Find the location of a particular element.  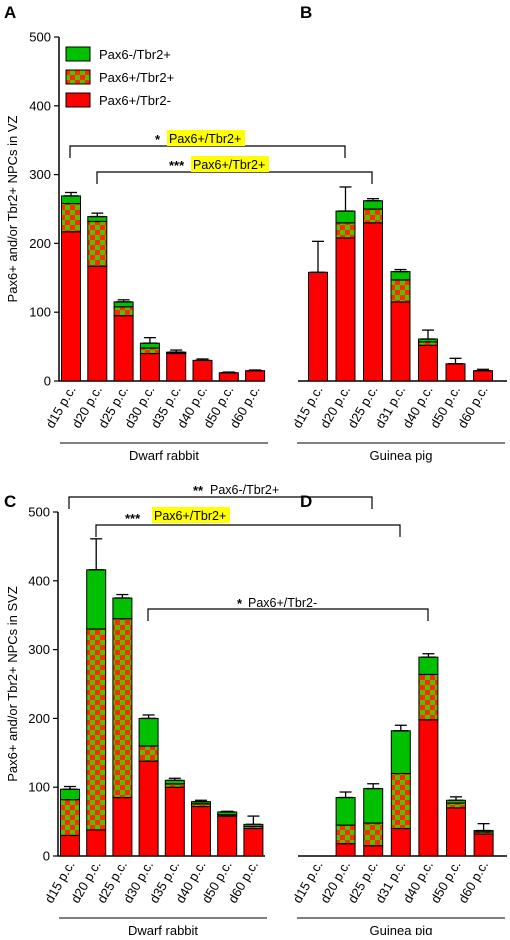

annotation-text: Pax6-/Tbr2+ is located at coordinates (244, 490).